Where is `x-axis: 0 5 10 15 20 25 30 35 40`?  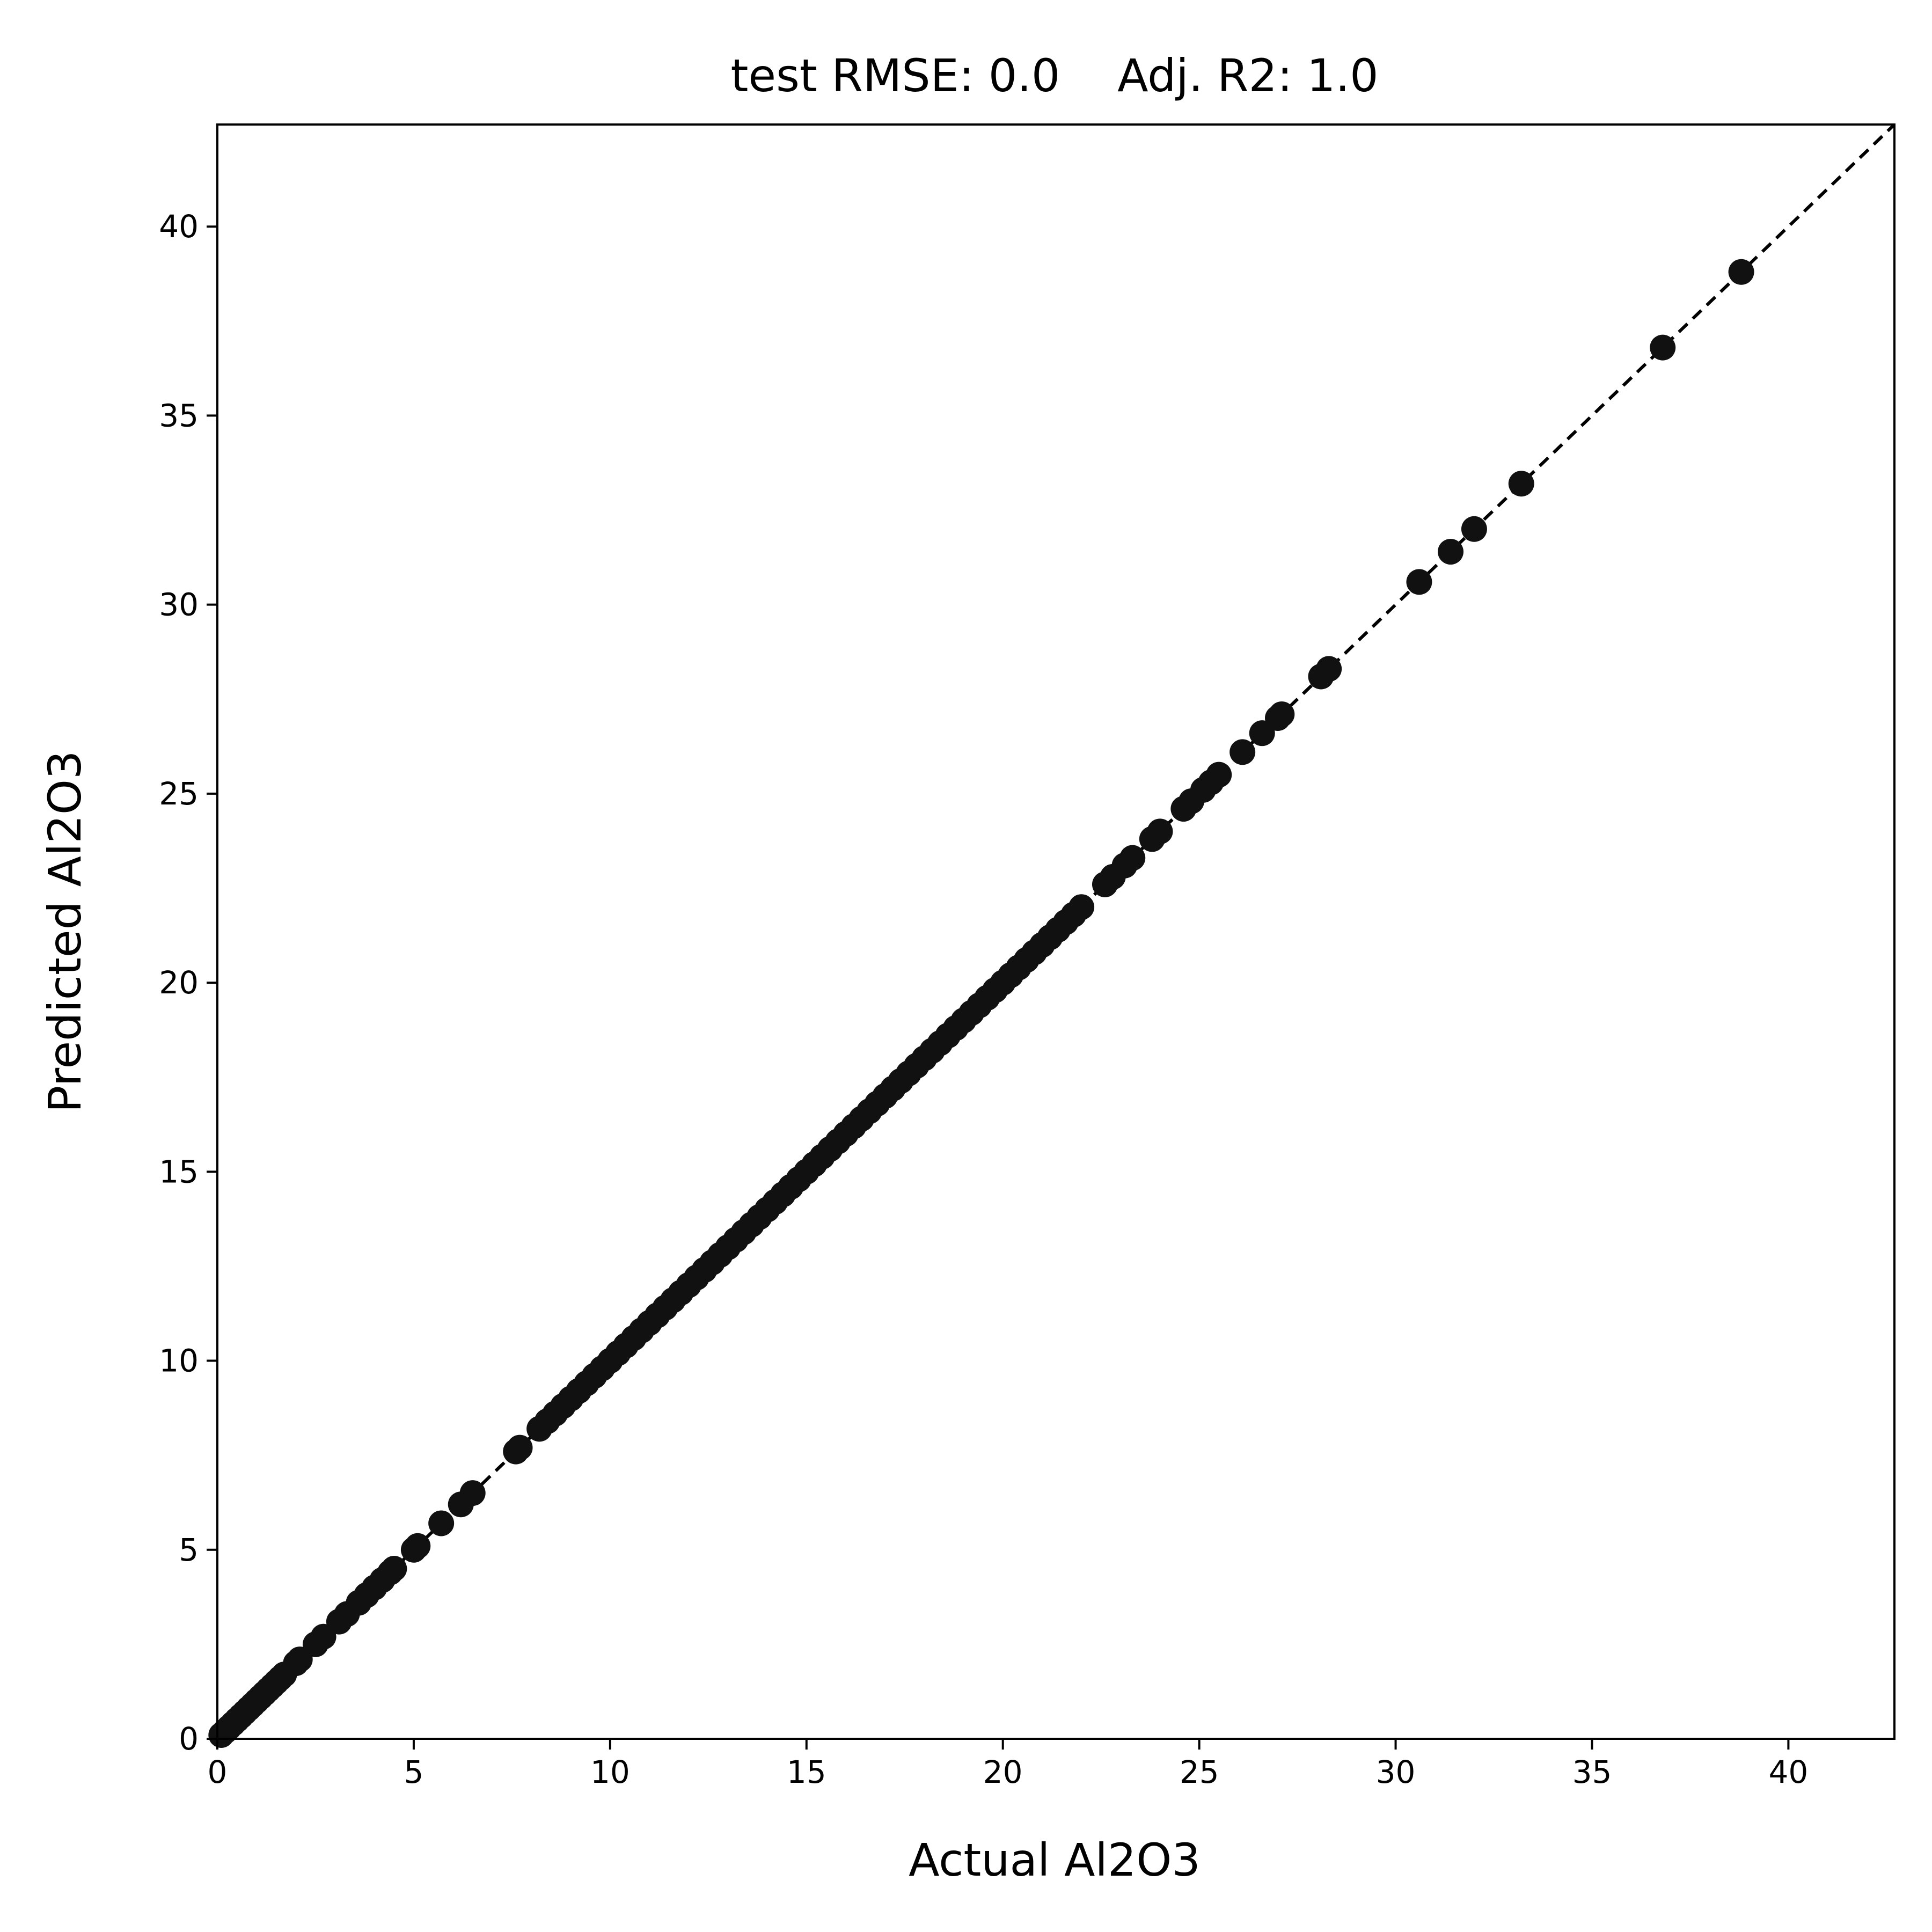 x-axis: 0 5 10 15 20 25 30 35 40 is located at coordinates (1008, 1764).